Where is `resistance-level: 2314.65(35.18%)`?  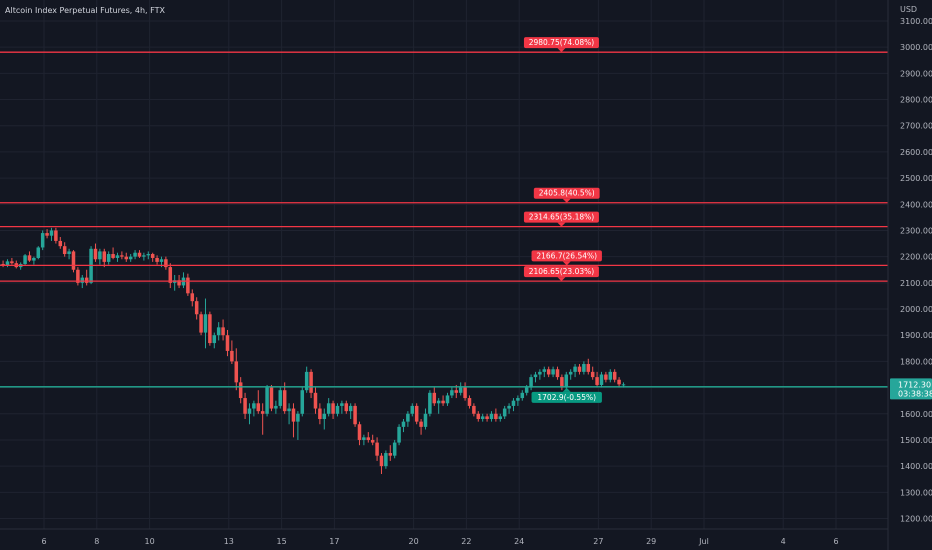 resistance-level: 2314.65(35.18%) is located at coordinates (444, 219).